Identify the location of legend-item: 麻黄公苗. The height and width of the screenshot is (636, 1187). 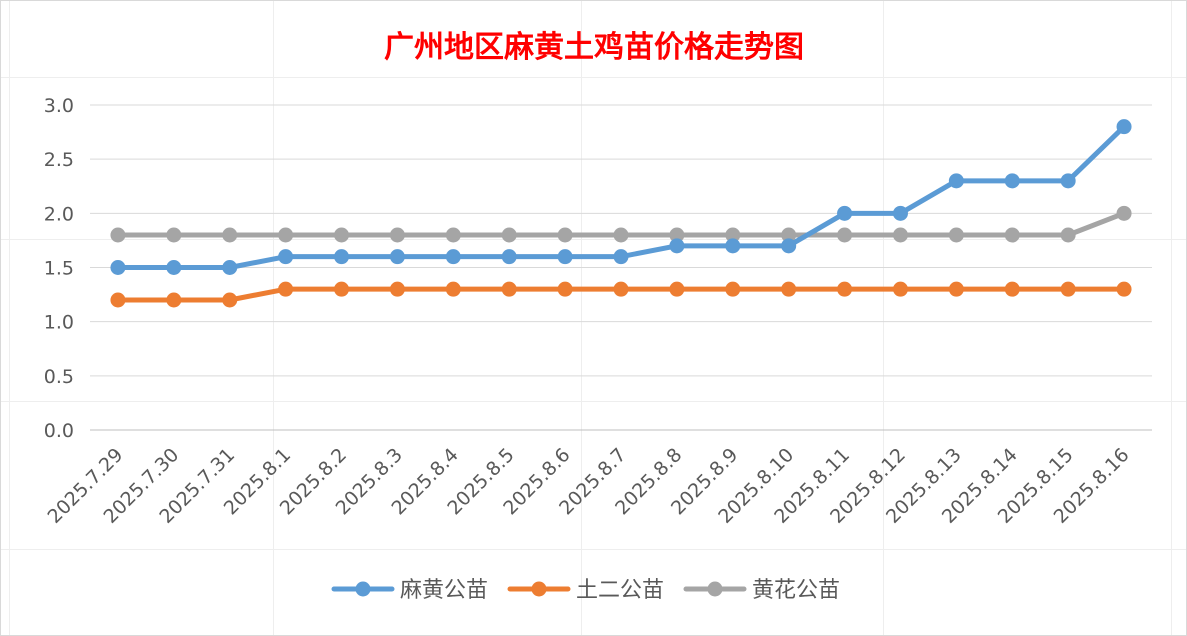
(409, 590).